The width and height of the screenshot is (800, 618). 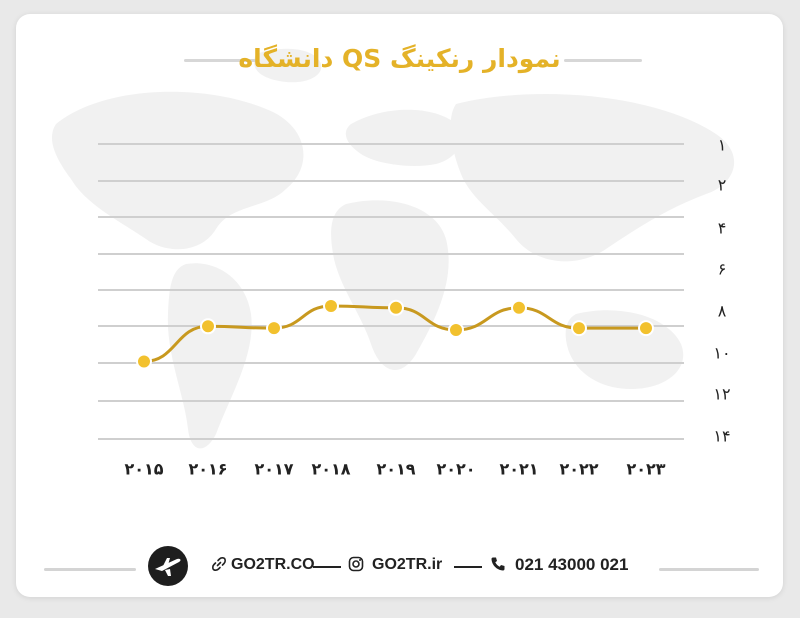 I want to click on data-point-2020, so click(x=456, y=330).